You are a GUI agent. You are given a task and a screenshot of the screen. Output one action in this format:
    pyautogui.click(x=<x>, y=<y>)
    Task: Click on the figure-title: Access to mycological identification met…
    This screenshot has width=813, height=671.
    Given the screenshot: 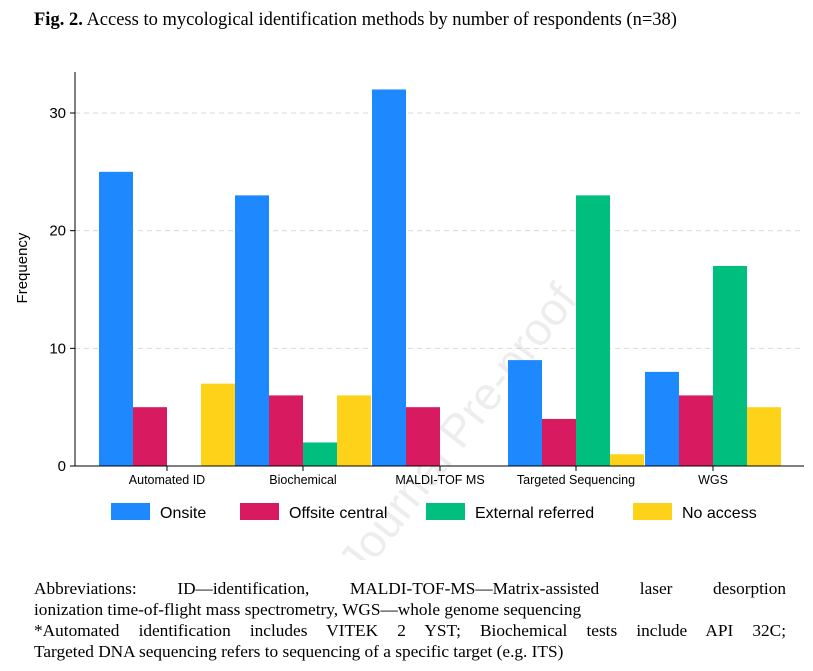 What is the action you would take?
    pyautogui.click(x=381, y=20)
    